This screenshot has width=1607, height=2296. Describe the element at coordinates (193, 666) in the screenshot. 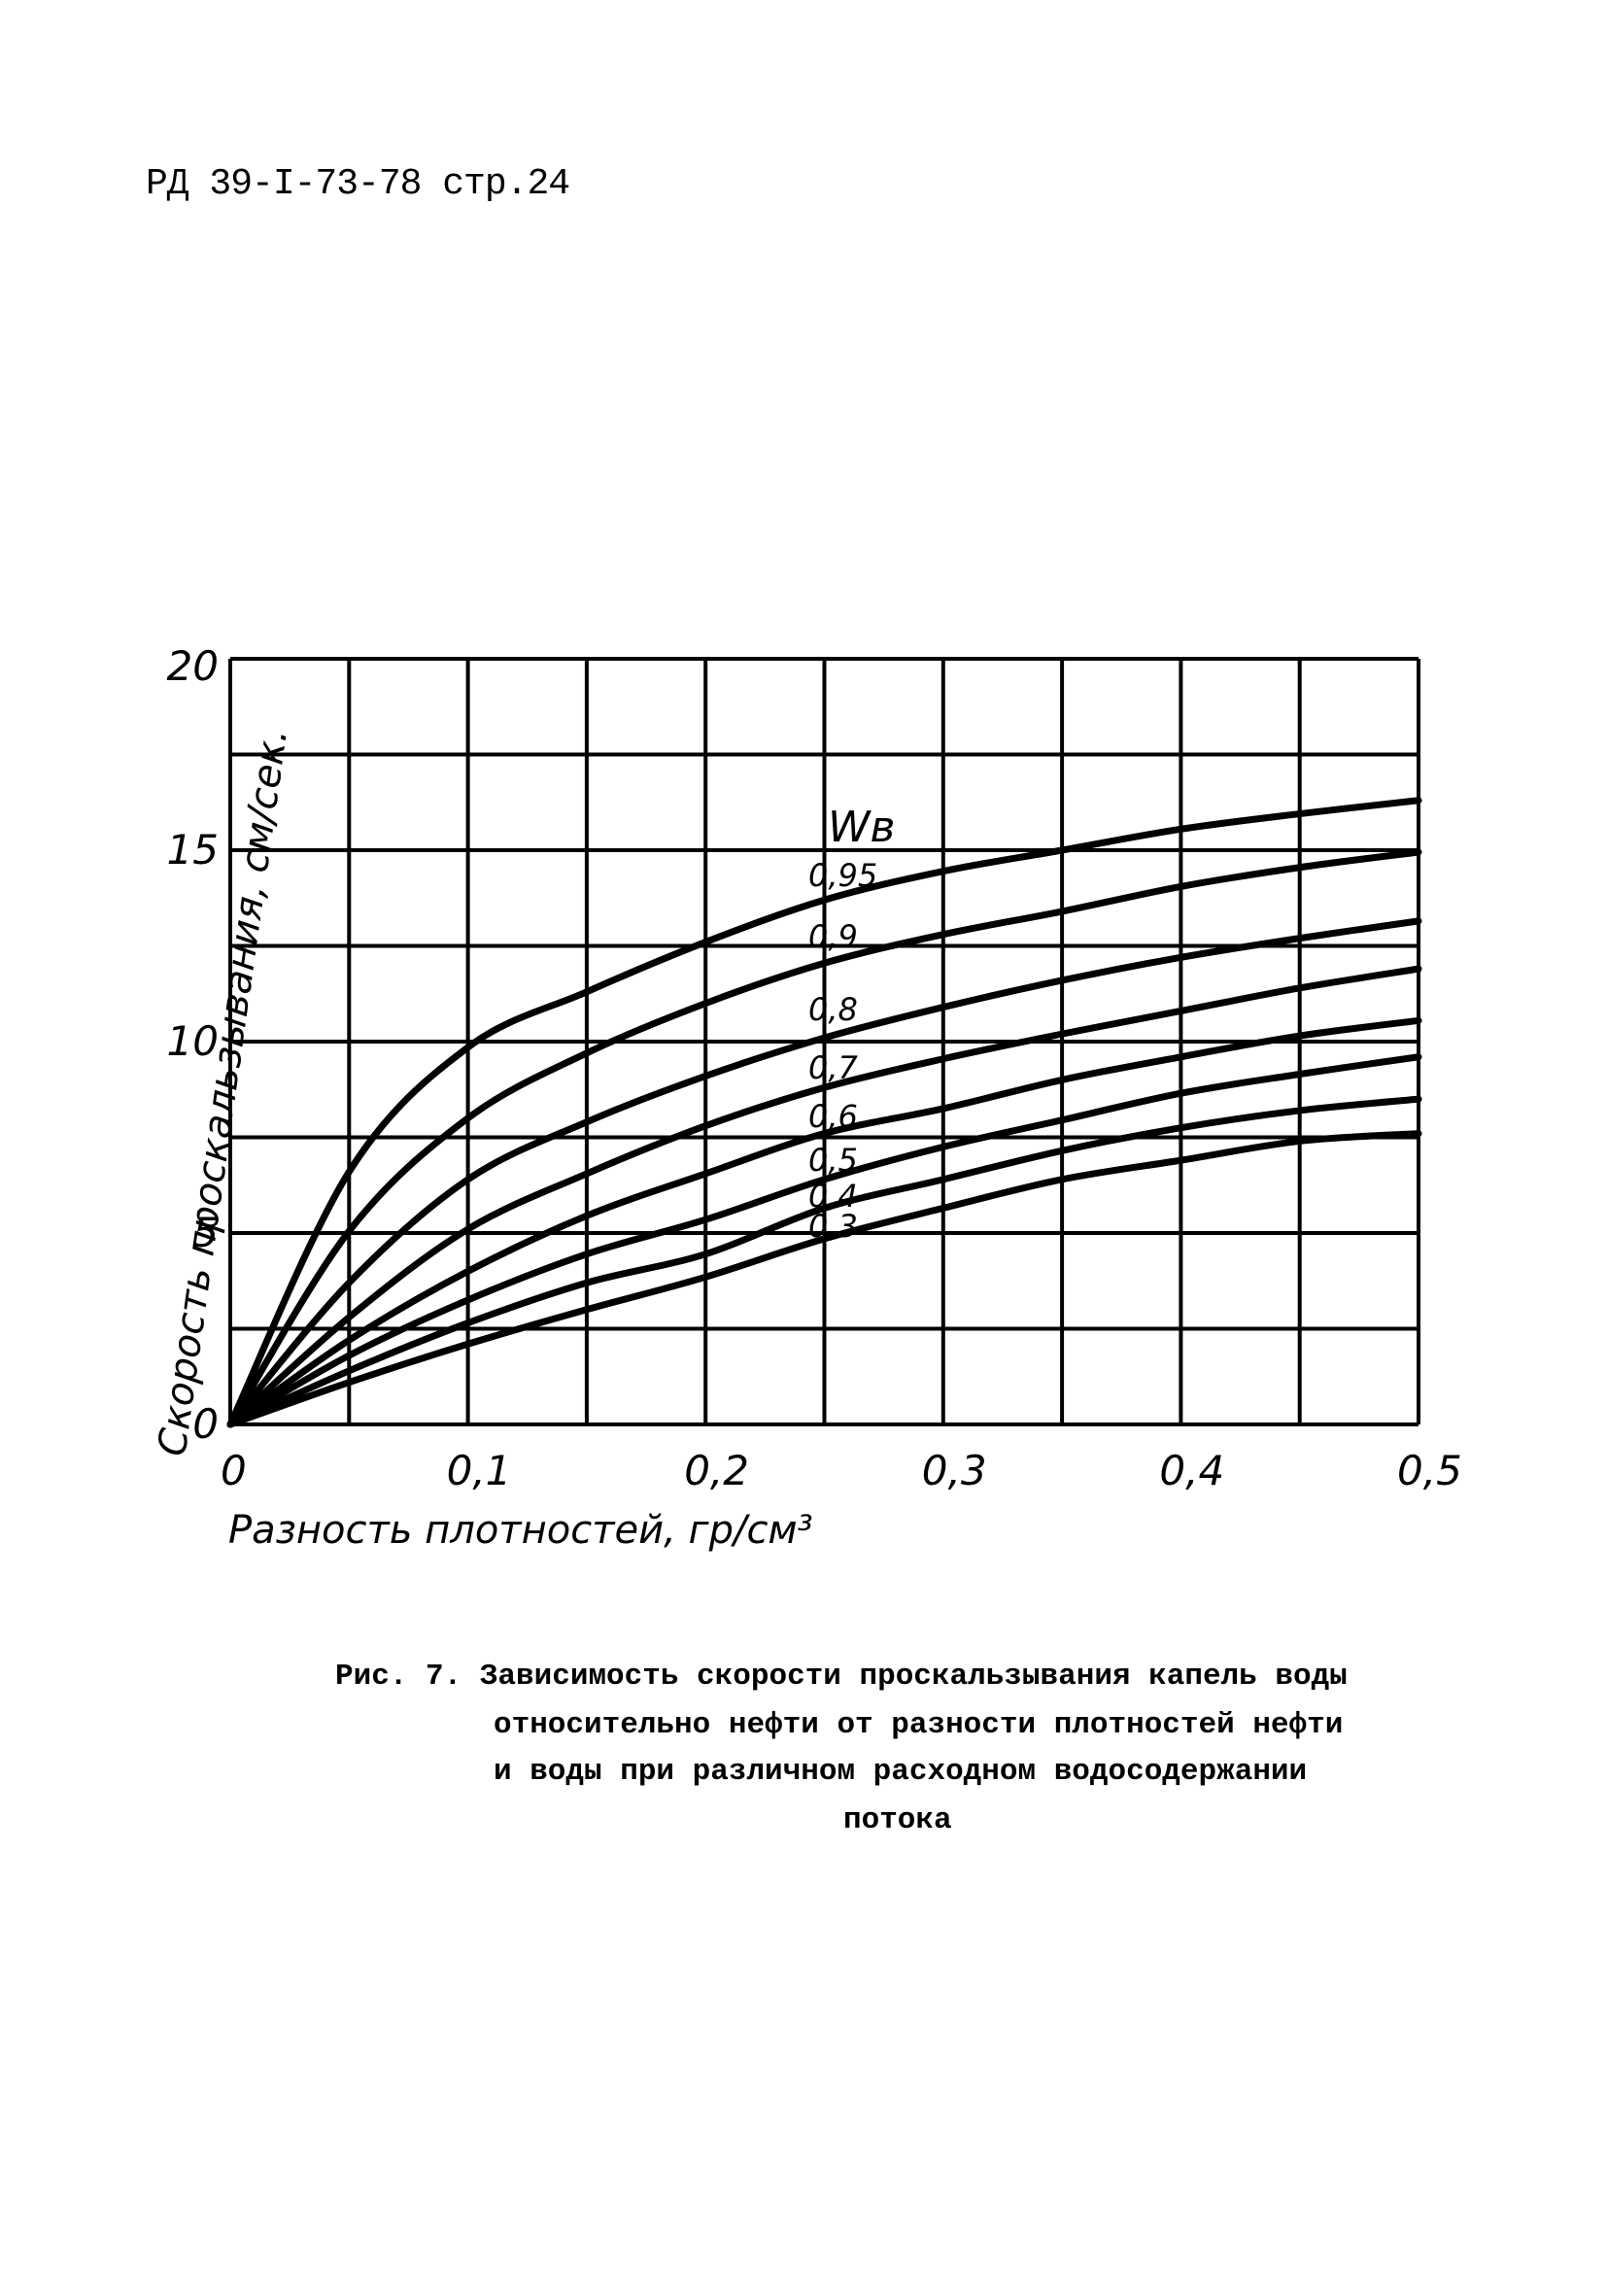

I see `y-tick-label: 20` at that location.